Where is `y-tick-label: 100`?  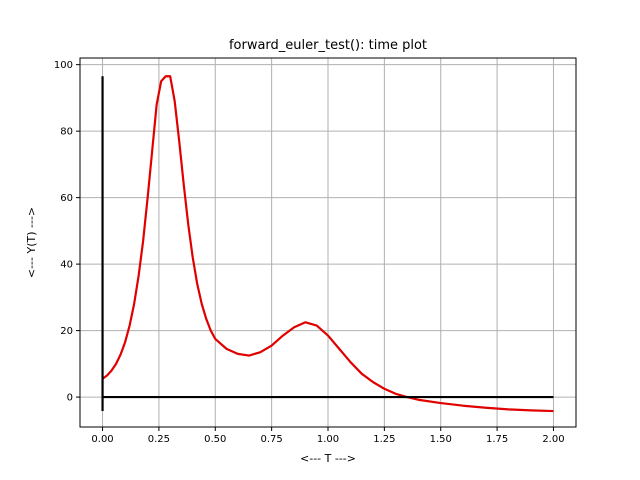 y-tick-label: 100 is located at coordinates (63, 65).